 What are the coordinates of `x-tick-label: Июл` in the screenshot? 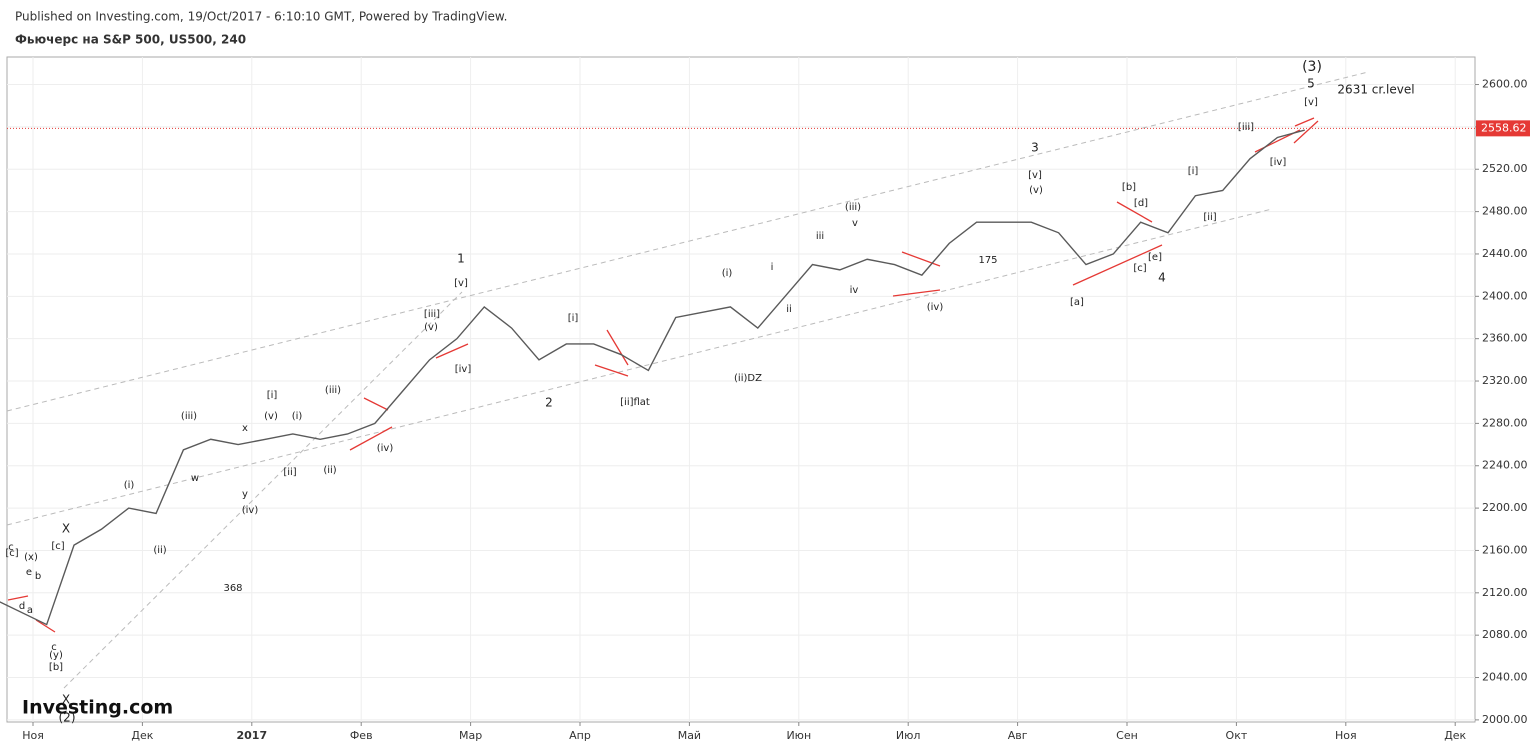 It's located at (908, 735).